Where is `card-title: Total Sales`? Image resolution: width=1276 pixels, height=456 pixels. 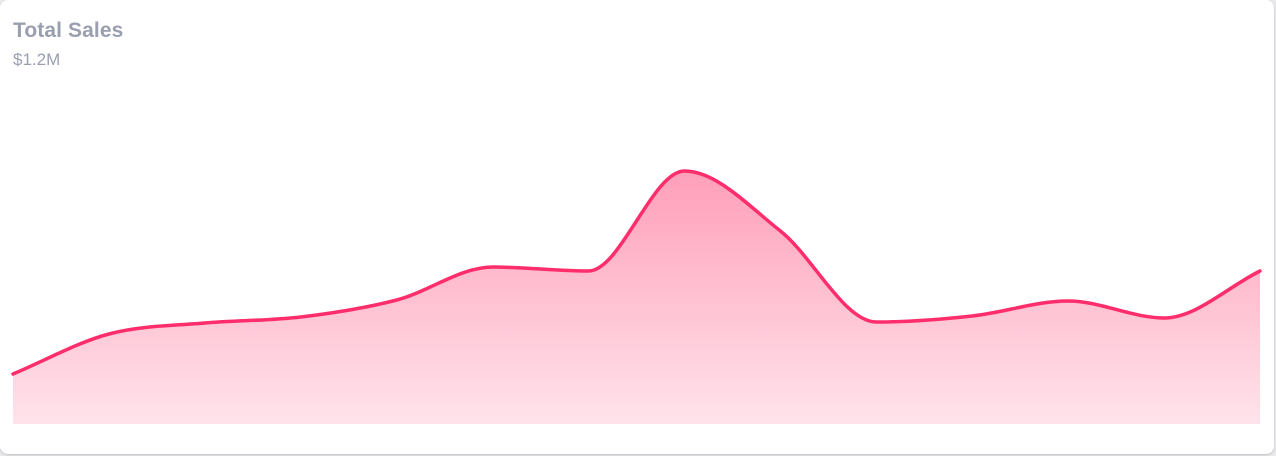
card-title: Total Sales is located at coordinates (68, 30).